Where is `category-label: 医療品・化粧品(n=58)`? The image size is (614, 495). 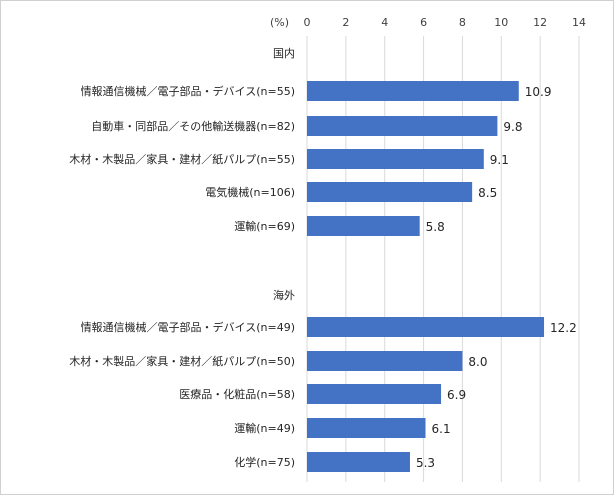 category-label: 医療品・化粧品(n=58) is located at coordinates (237, 394).